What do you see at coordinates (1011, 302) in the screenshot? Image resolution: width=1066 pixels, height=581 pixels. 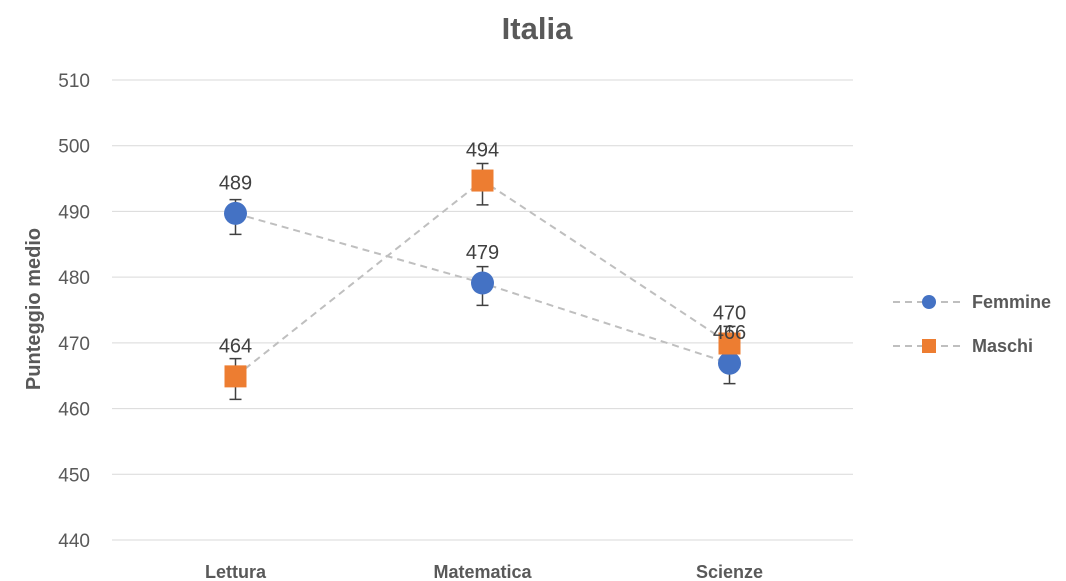 I see `legend-label: Femmine` at bounding box center [1011, 302].